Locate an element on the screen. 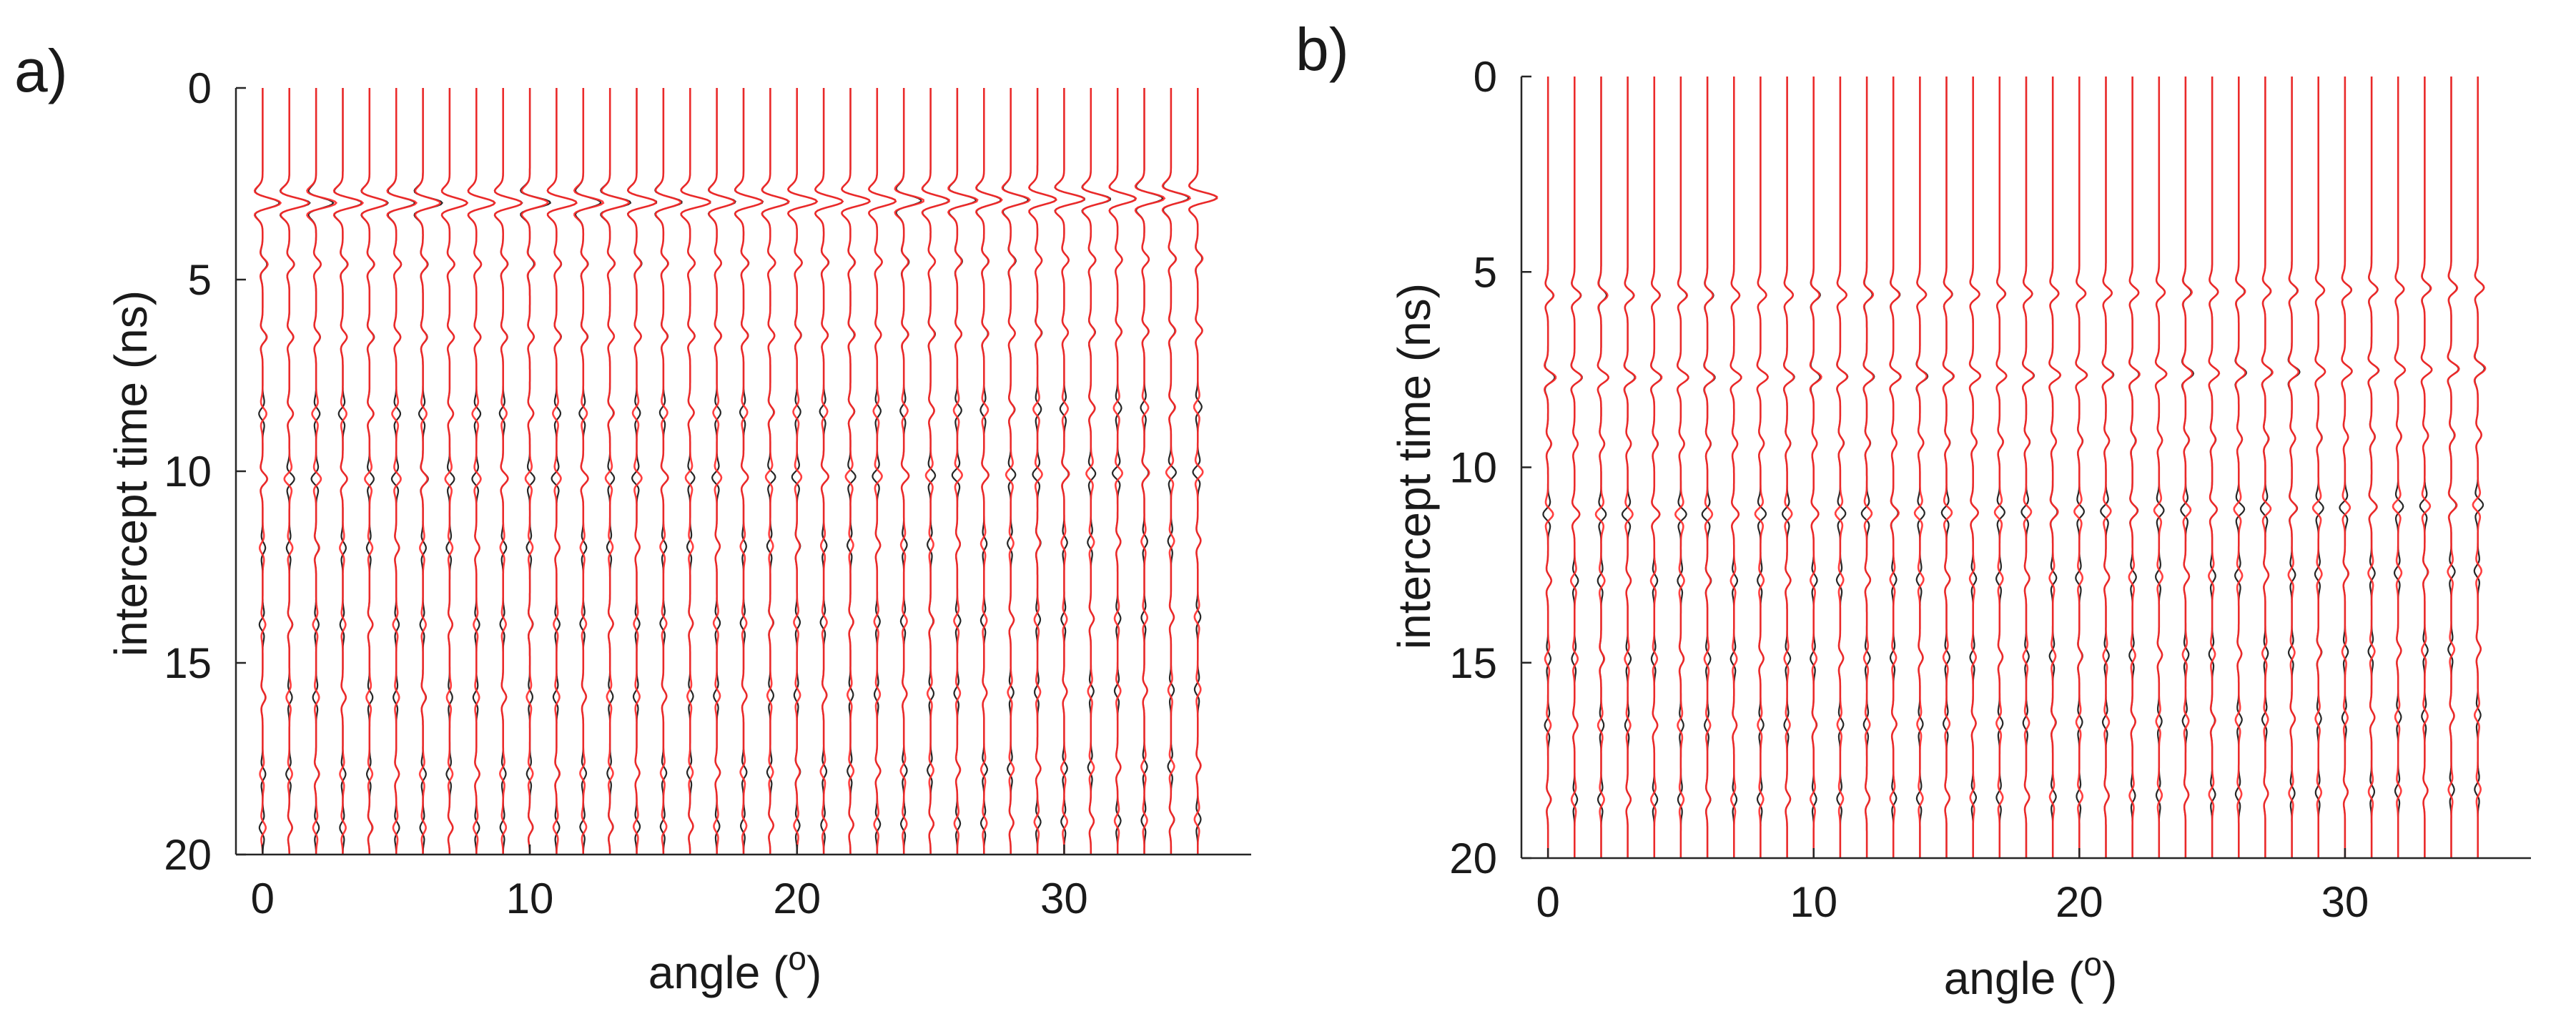 The width and height of the screenshot is (2576, 1019). panel-b-label: b) is located at coordinates (1322, 49).